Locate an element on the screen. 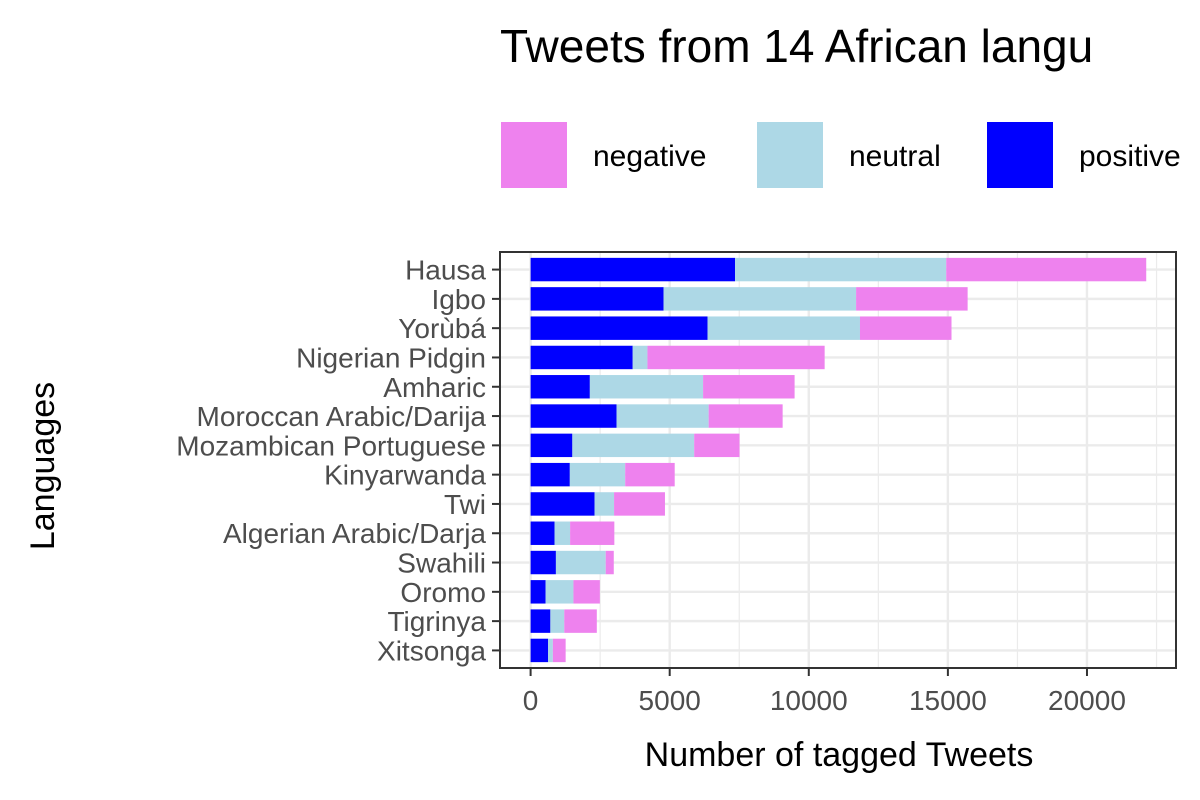 This screenshot has height=800, width=1200. y-tick-label: Amharic is located at coordinates (434, 387).